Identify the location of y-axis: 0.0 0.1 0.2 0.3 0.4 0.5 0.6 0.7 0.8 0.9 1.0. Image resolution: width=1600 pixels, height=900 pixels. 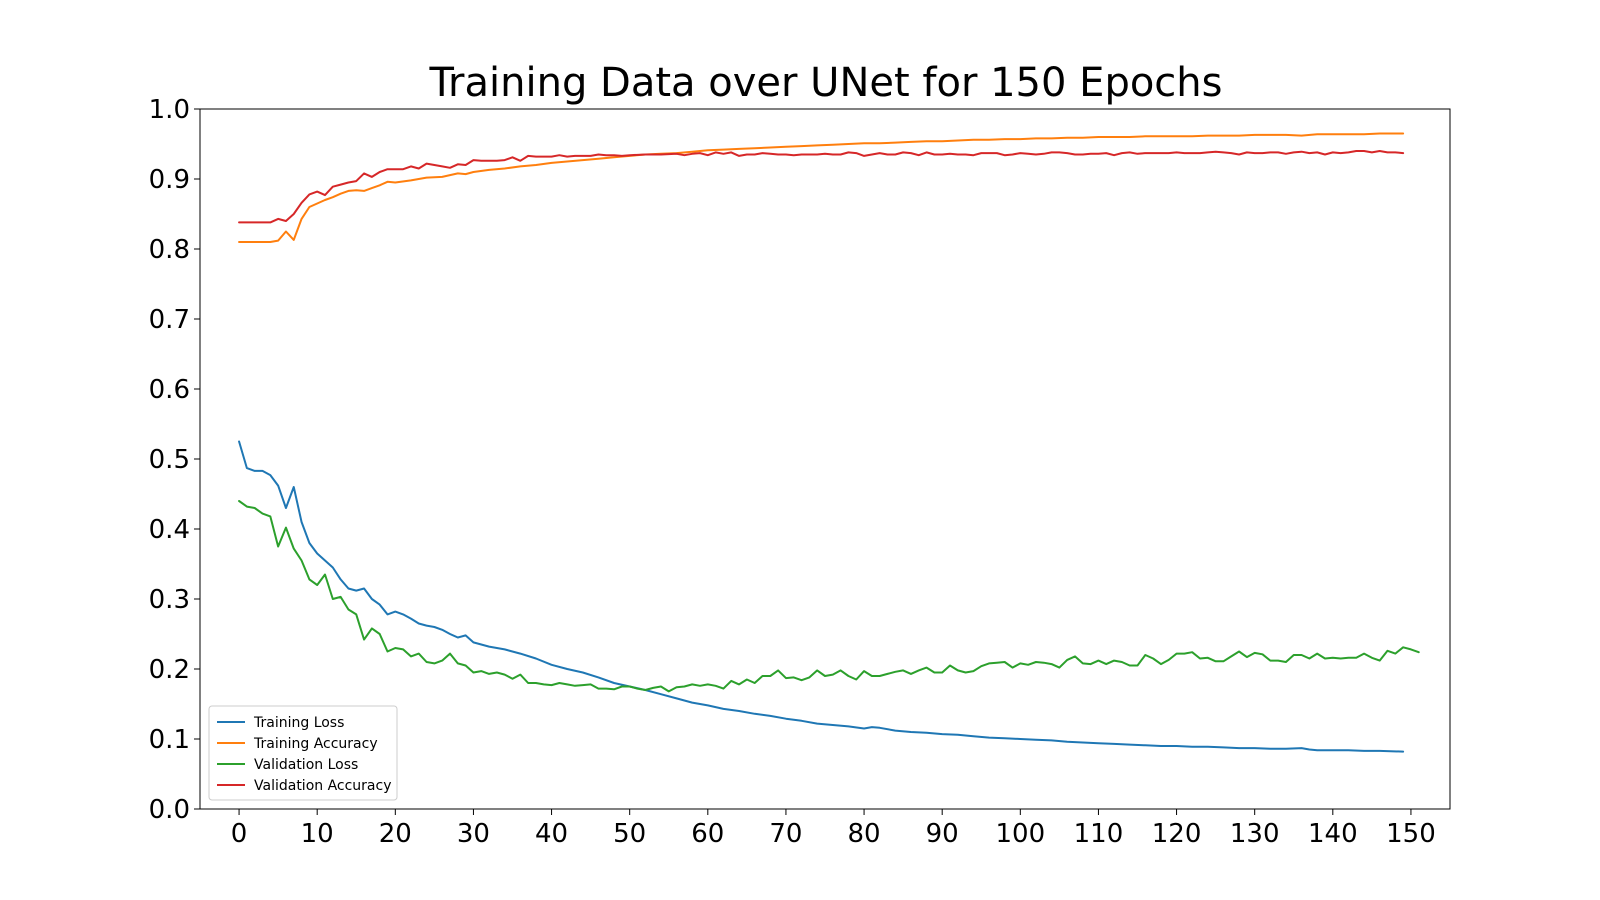
(174, 460).